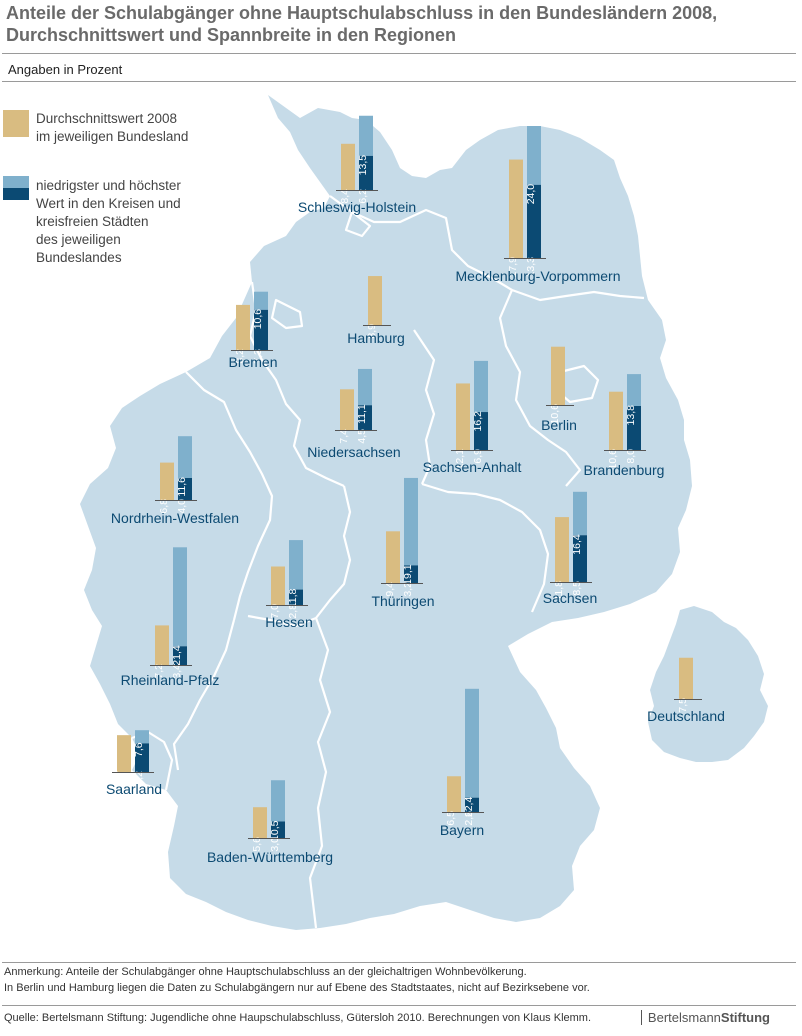  What do you see at coordinates (357, 207) in the screenshot?
I see `region-label-schleswig-holstein: Schleswig-Holstein` at bounding box center [357, 207].